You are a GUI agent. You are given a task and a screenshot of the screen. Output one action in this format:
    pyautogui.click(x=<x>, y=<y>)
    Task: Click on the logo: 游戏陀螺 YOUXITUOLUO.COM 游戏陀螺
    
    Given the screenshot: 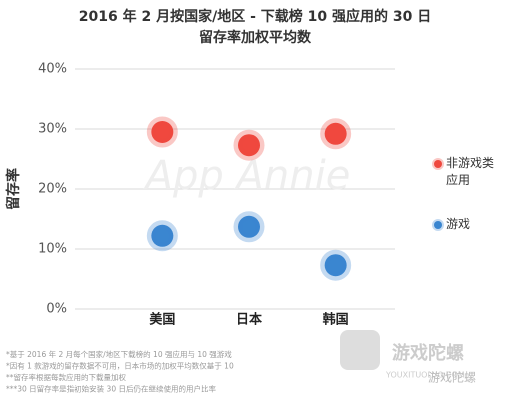 What is the action you would take?
    pyautogui.click(x=408, y=357)
    